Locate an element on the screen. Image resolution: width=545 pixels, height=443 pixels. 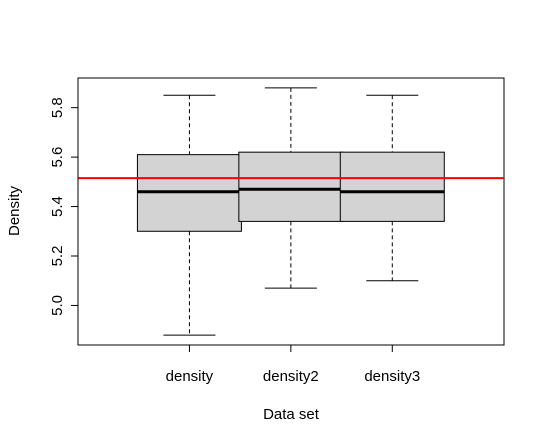
y-tick-label: 5.2 is located at coordinates (57, 256).